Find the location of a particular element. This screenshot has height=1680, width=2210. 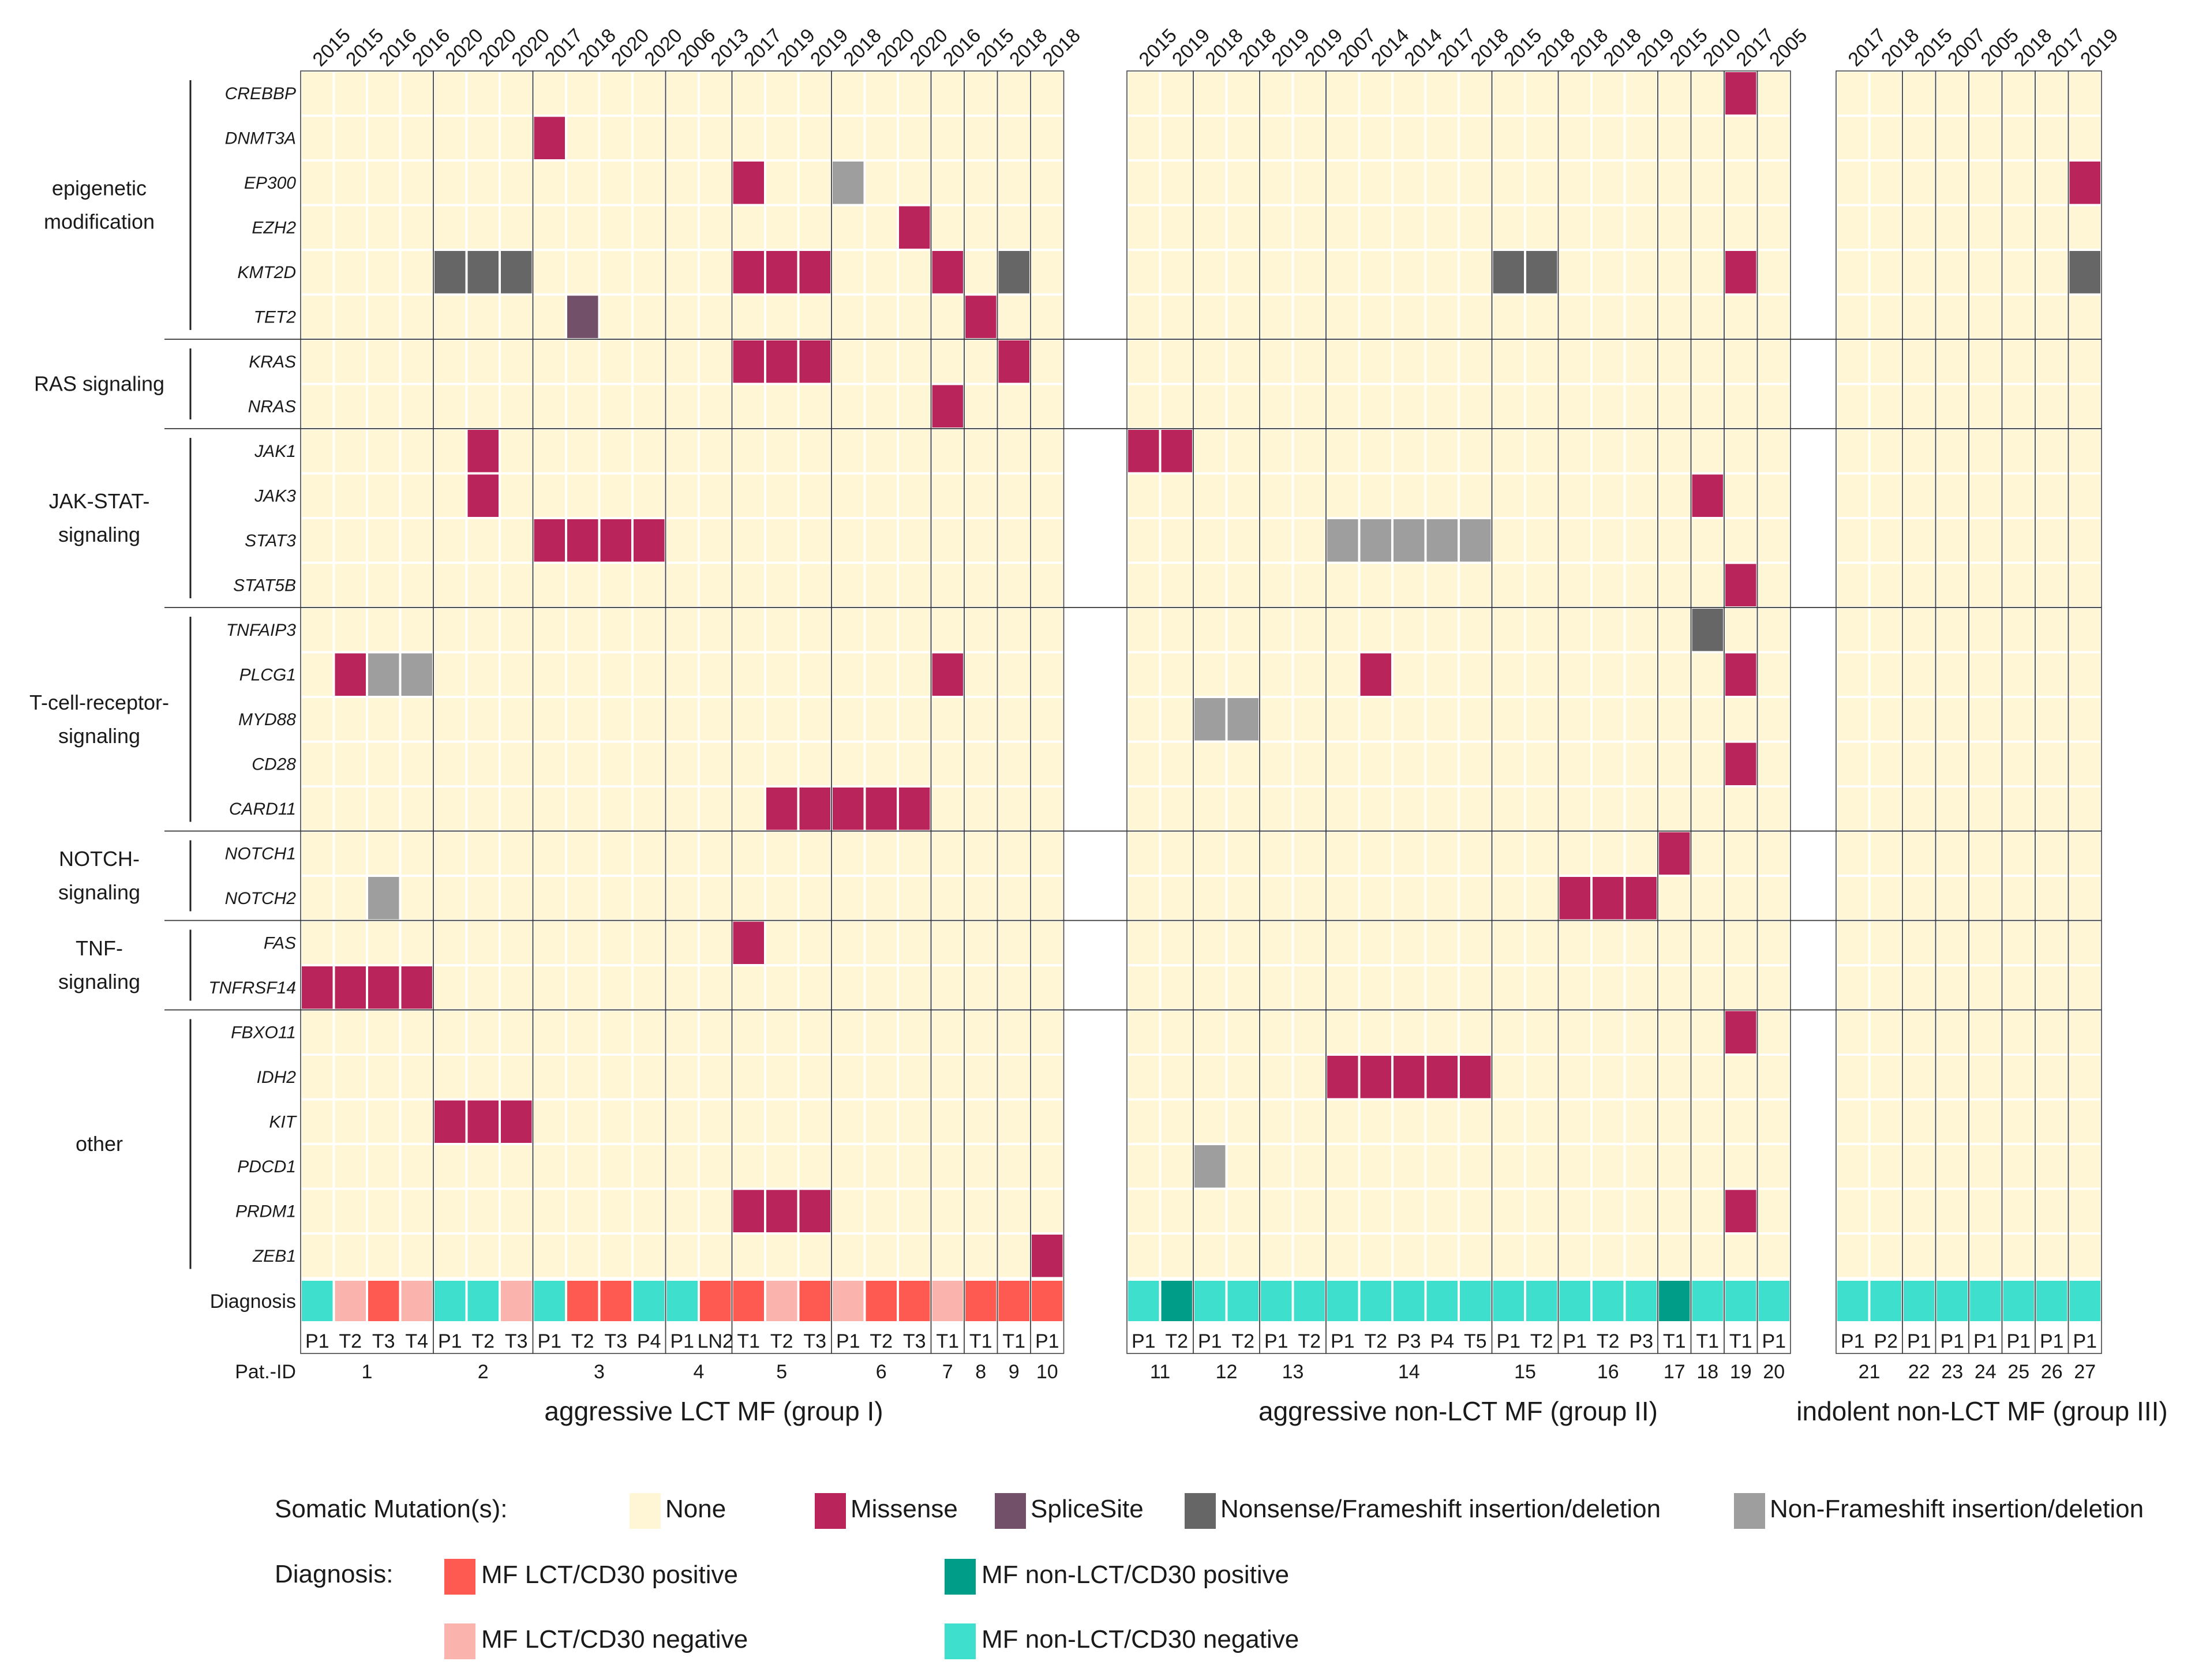

patient-id-label: 8 is located at coordinates (980, 1372).